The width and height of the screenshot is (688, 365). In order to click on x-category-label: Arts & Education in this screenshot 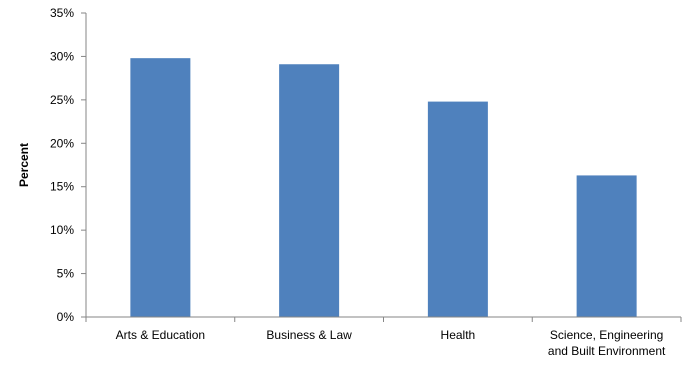, I will do `click(160, 335)`.